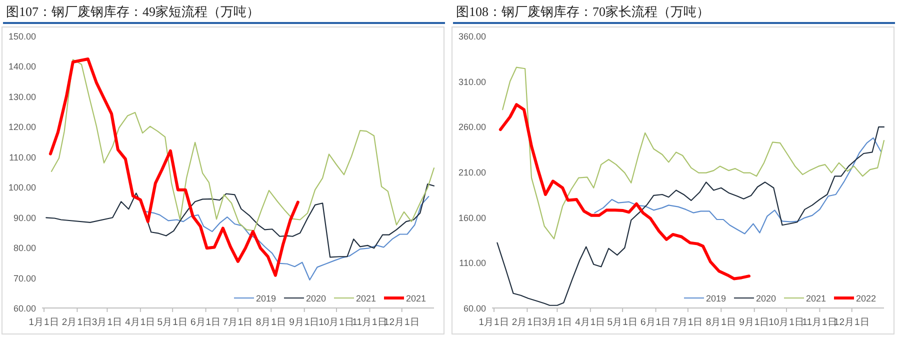 The height and width of the screenshot is (338, 900). I want to click on y-tick-label: 160.00, so click(472, 217).